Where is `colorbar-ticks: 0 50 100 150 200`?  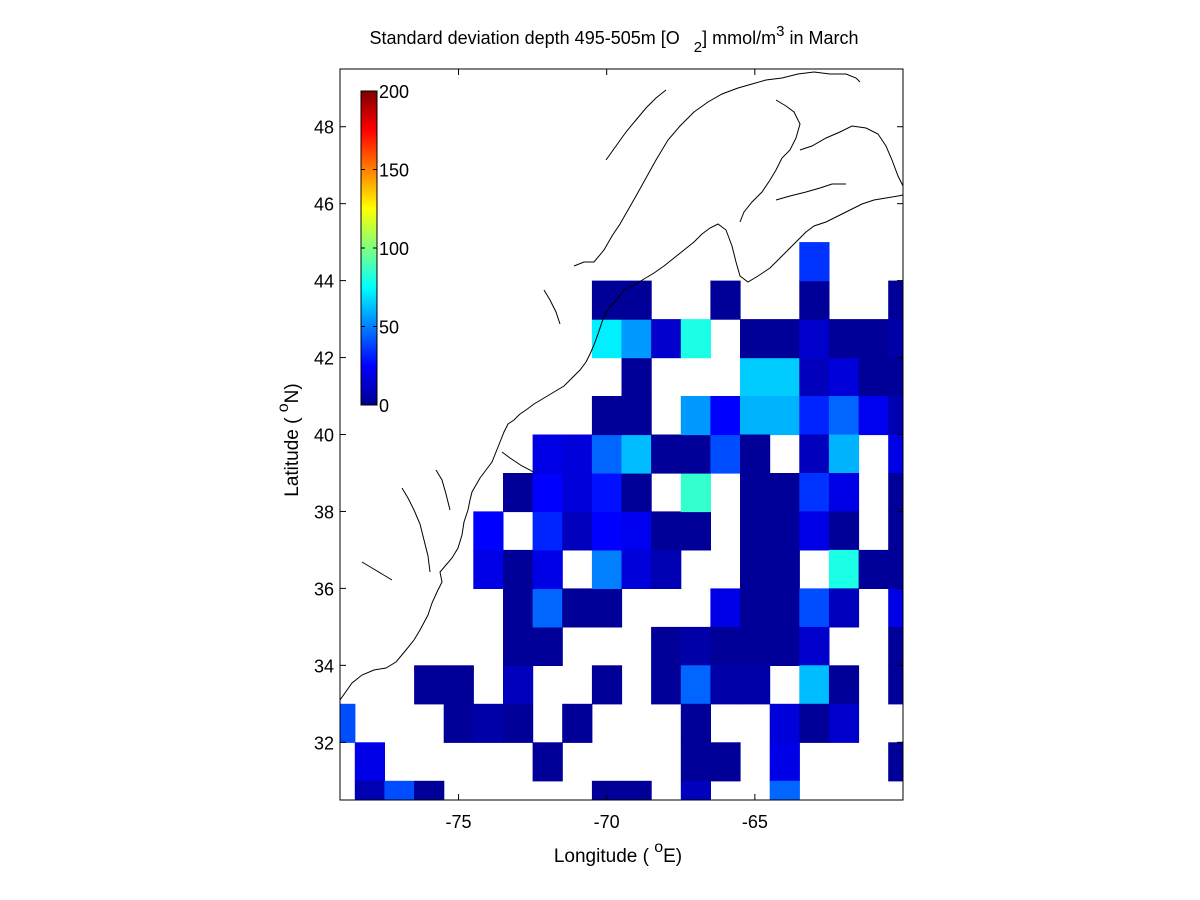
colorbar-ticks: 0 50 100 150 200 is located at coordinates (385, 249).